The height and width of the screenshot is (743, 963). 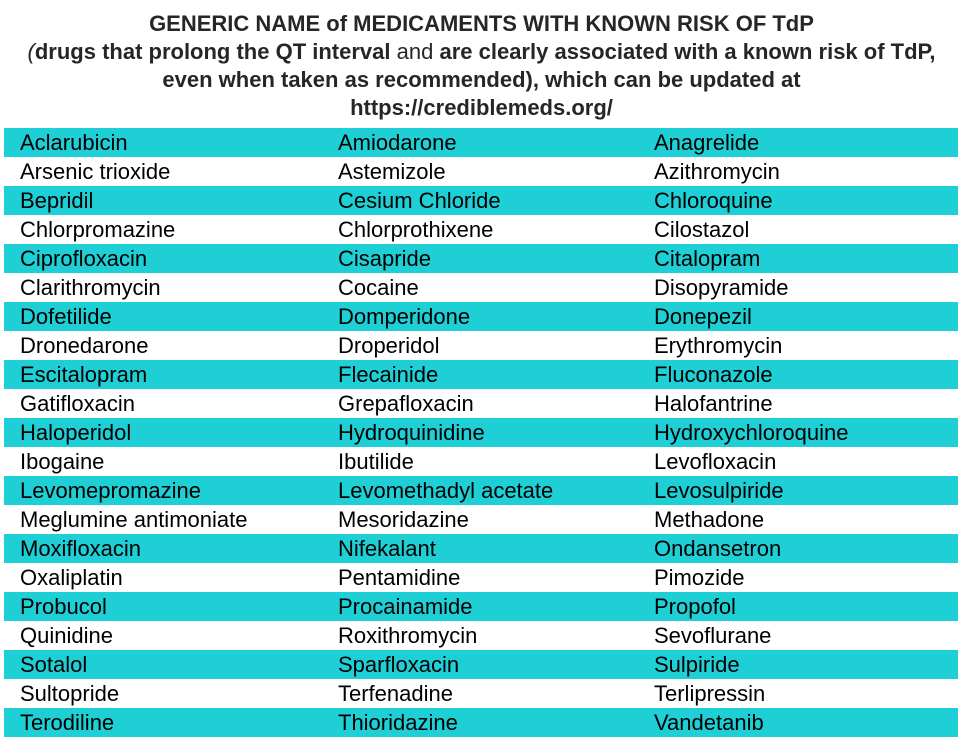 I want to click on table-row: Moxifloxacin Nifekalant Ondansetron, so click(x=481, y=548).